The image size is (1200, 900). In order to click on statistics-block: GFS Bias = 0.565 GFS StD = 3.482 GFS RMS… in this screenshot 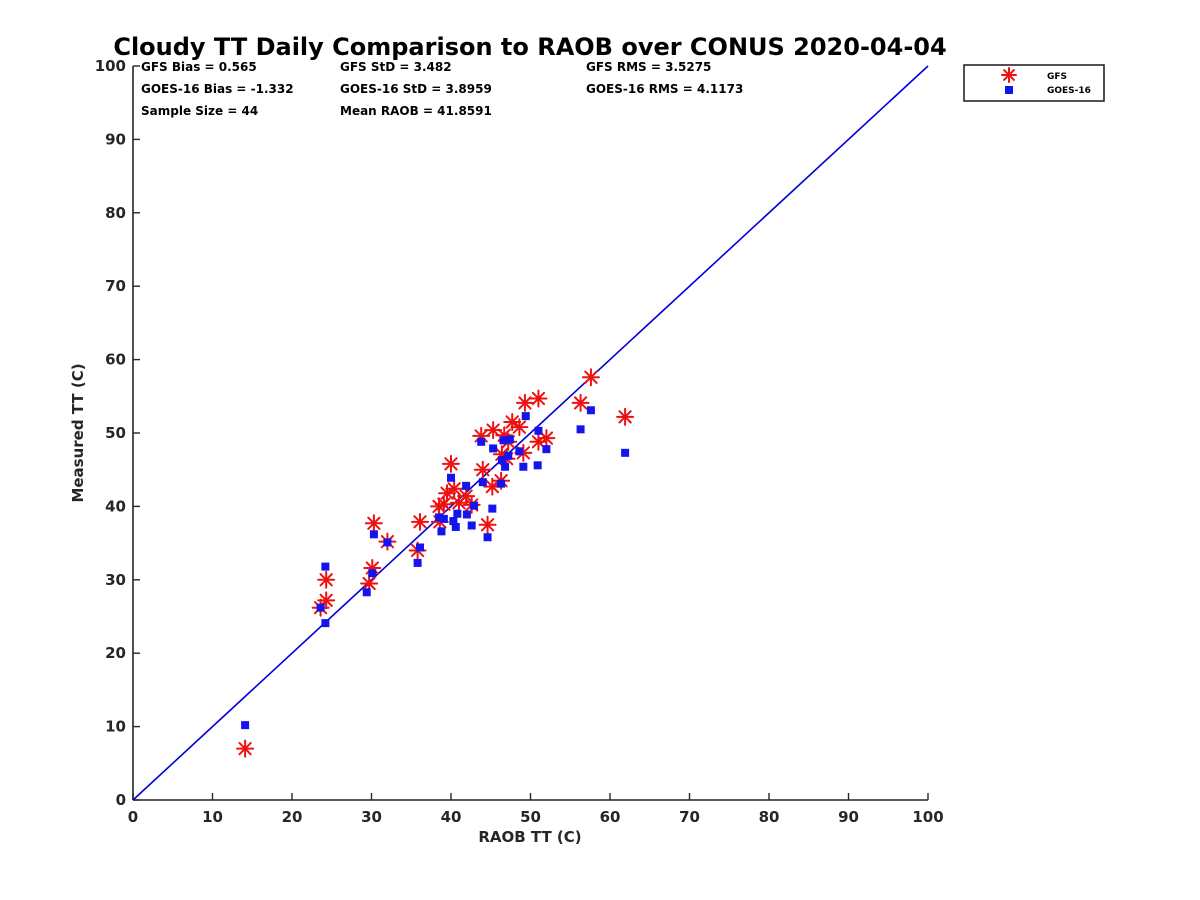, I will do `click(442, 89)`.